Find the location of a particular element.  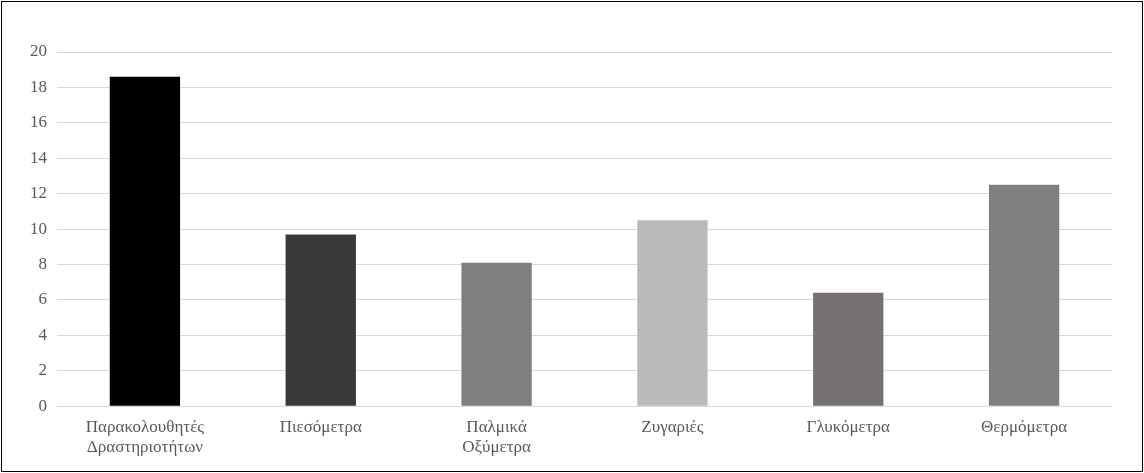

y-tick-label: 4 is located at coordinates (43, 334).